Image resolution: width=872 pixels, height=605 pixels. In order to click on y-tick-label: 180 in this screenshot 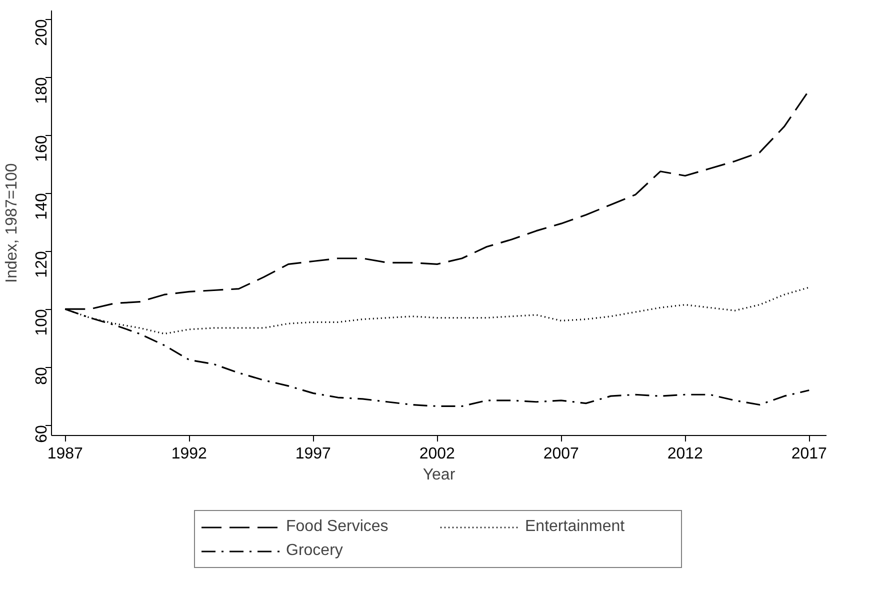, I will do `click(42, 90)`.